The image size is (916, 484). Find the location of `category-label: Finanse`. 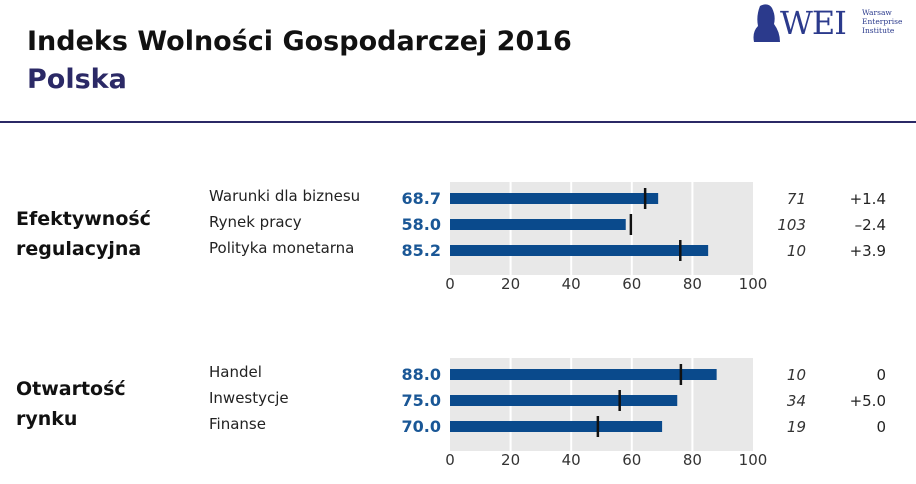

category-label: Finanse is located at coordinates (237, 424).